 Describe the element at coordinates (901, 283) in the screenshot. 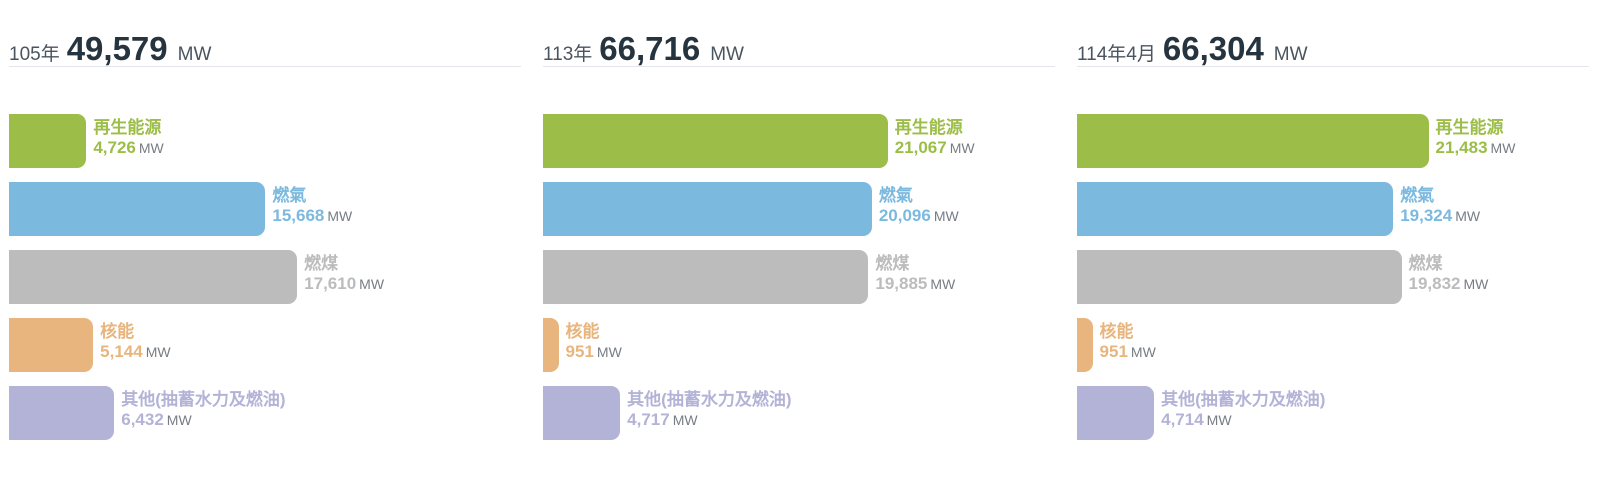

I see `source-value: 19,885` at that location.